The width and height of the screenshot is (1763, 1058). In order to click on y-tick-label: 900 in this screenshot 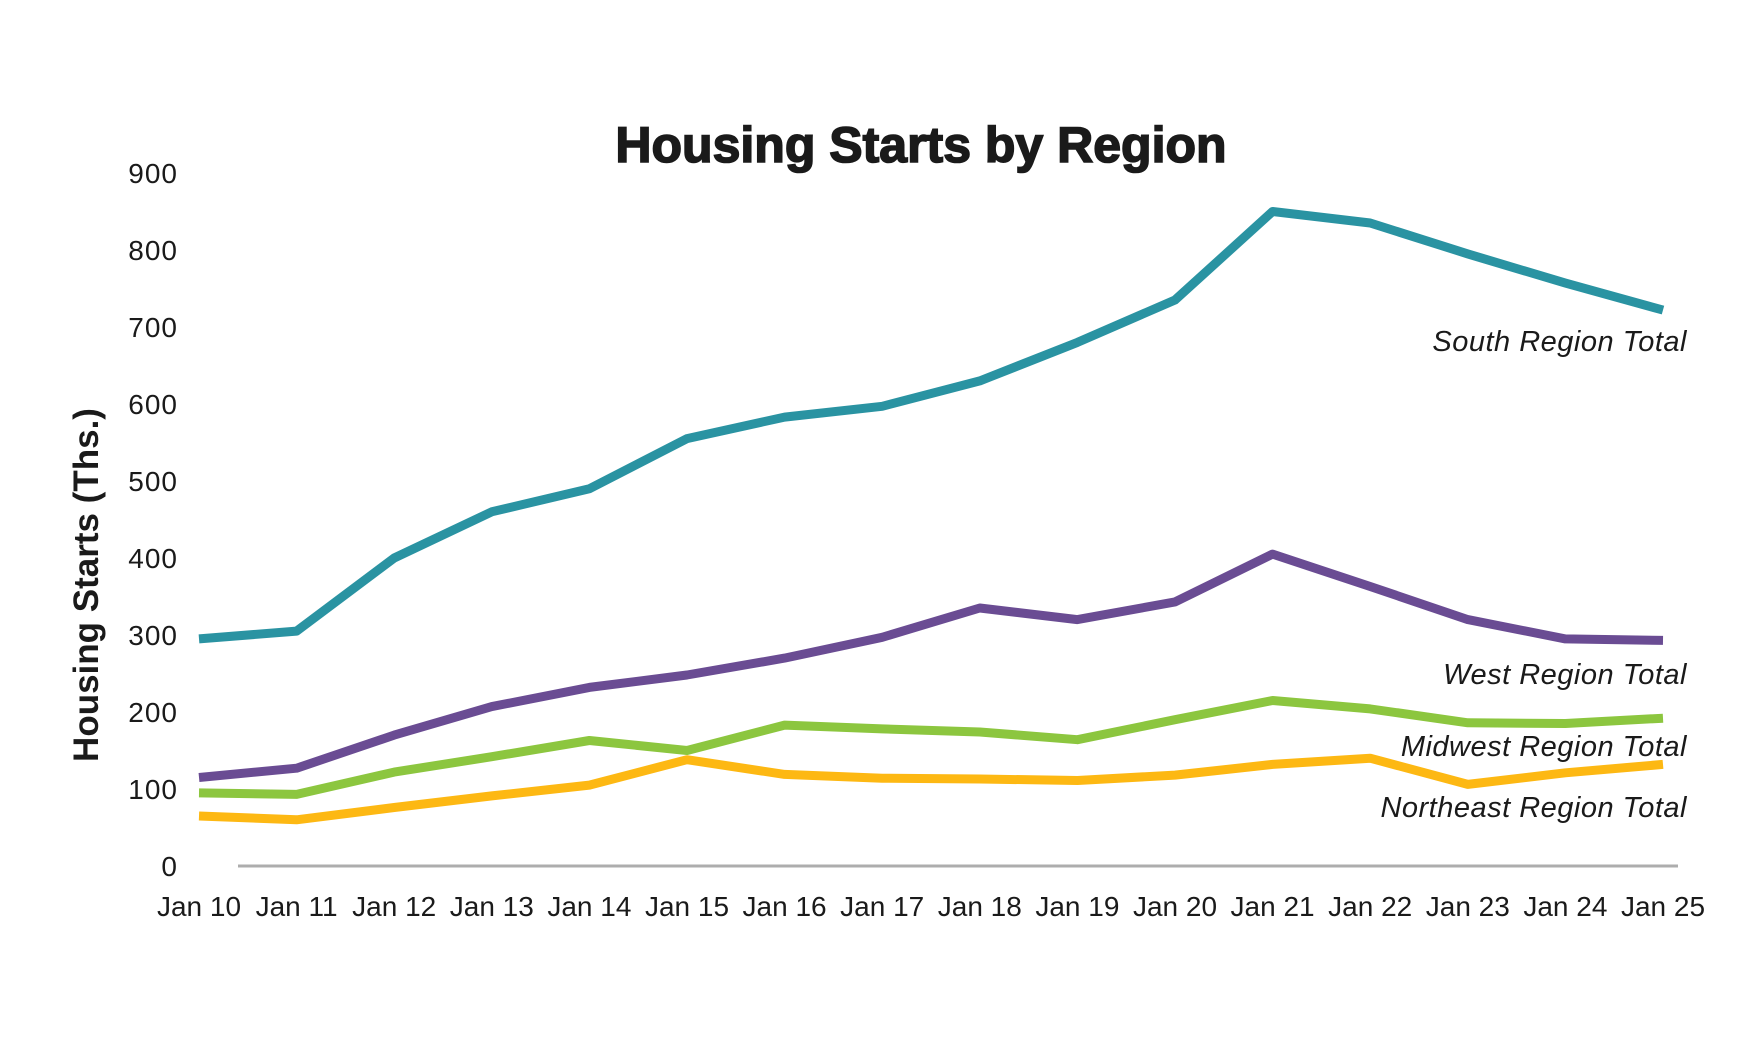, I will do `click(153, 173)`.